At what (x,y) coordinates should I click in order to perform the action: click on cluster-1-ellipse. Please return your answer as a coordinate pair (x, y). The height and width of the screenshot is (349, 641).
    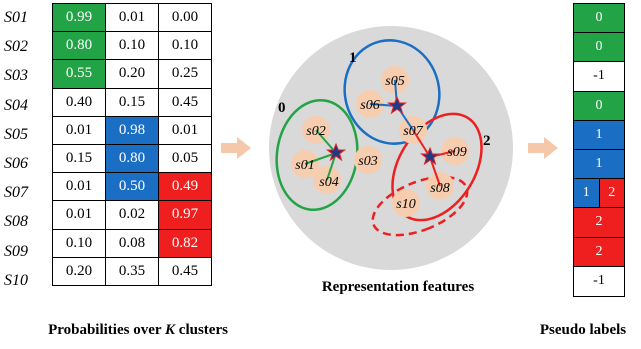
    Looking at the image, I should click on (392, 92).